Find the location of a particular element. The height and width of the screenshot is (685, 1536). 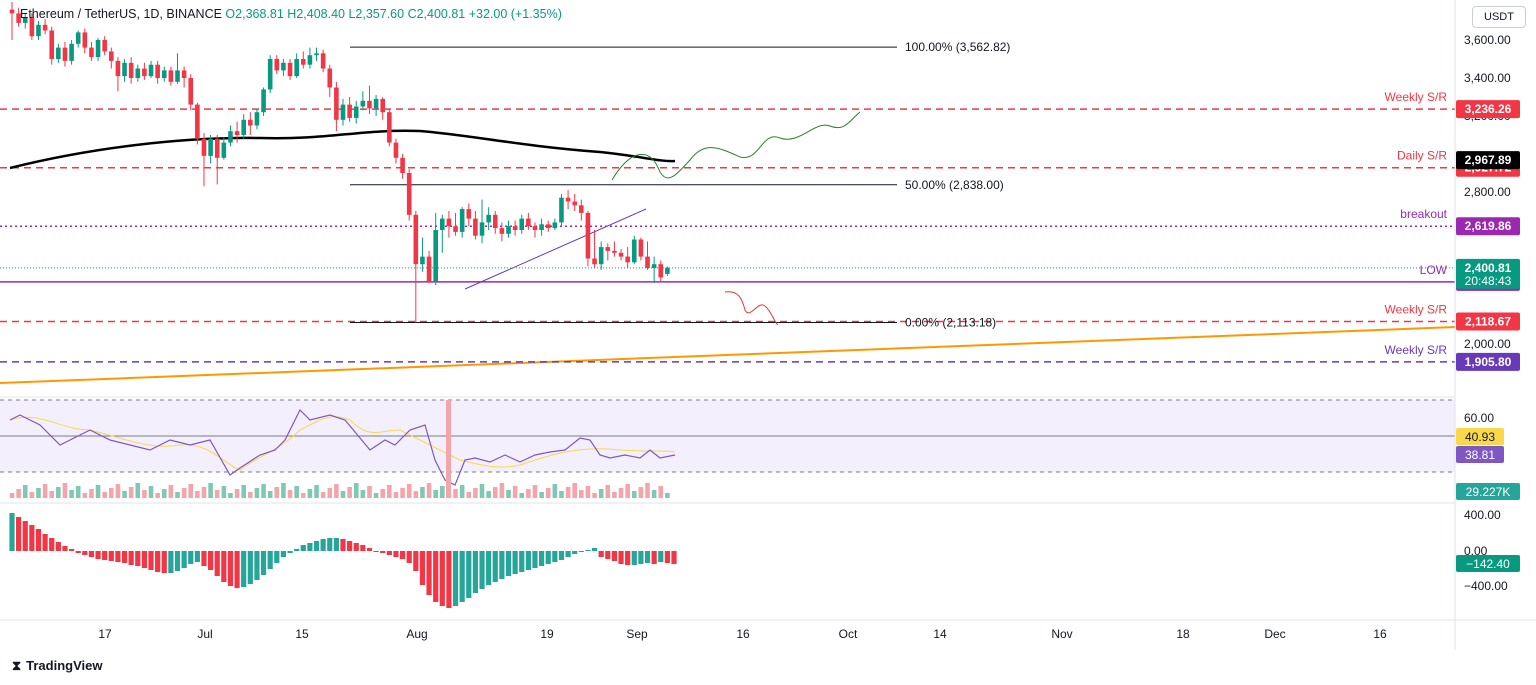

x-tick-label: Oct is located at coordinates (848, 634).